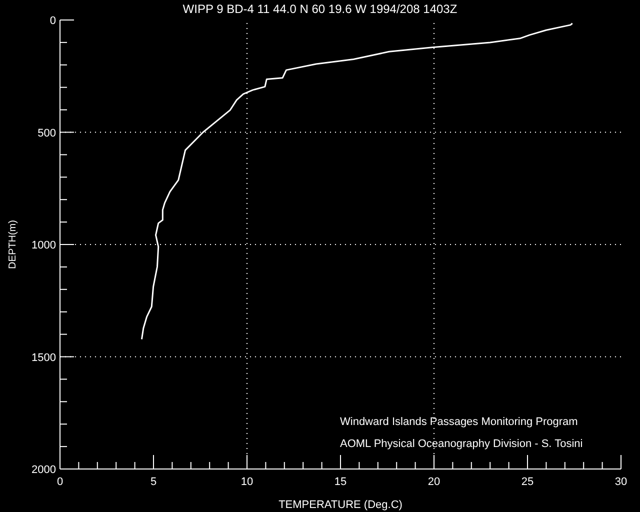 This screenshot has width=640, height=512. What do you see at coordinates (340, 482) in the screenshot?
I see `x-tick-label: 15` at bounding box center [340, 482].